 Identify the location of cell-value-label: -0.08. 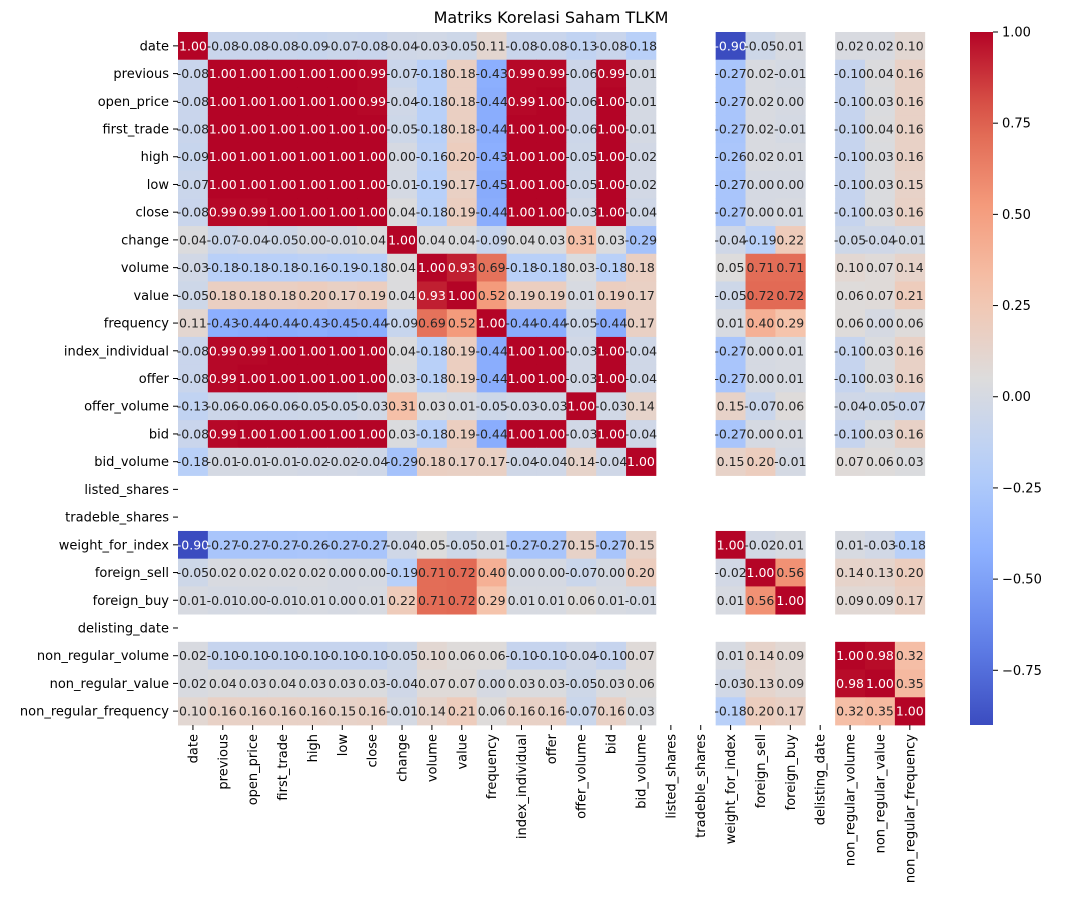
(282, 45).